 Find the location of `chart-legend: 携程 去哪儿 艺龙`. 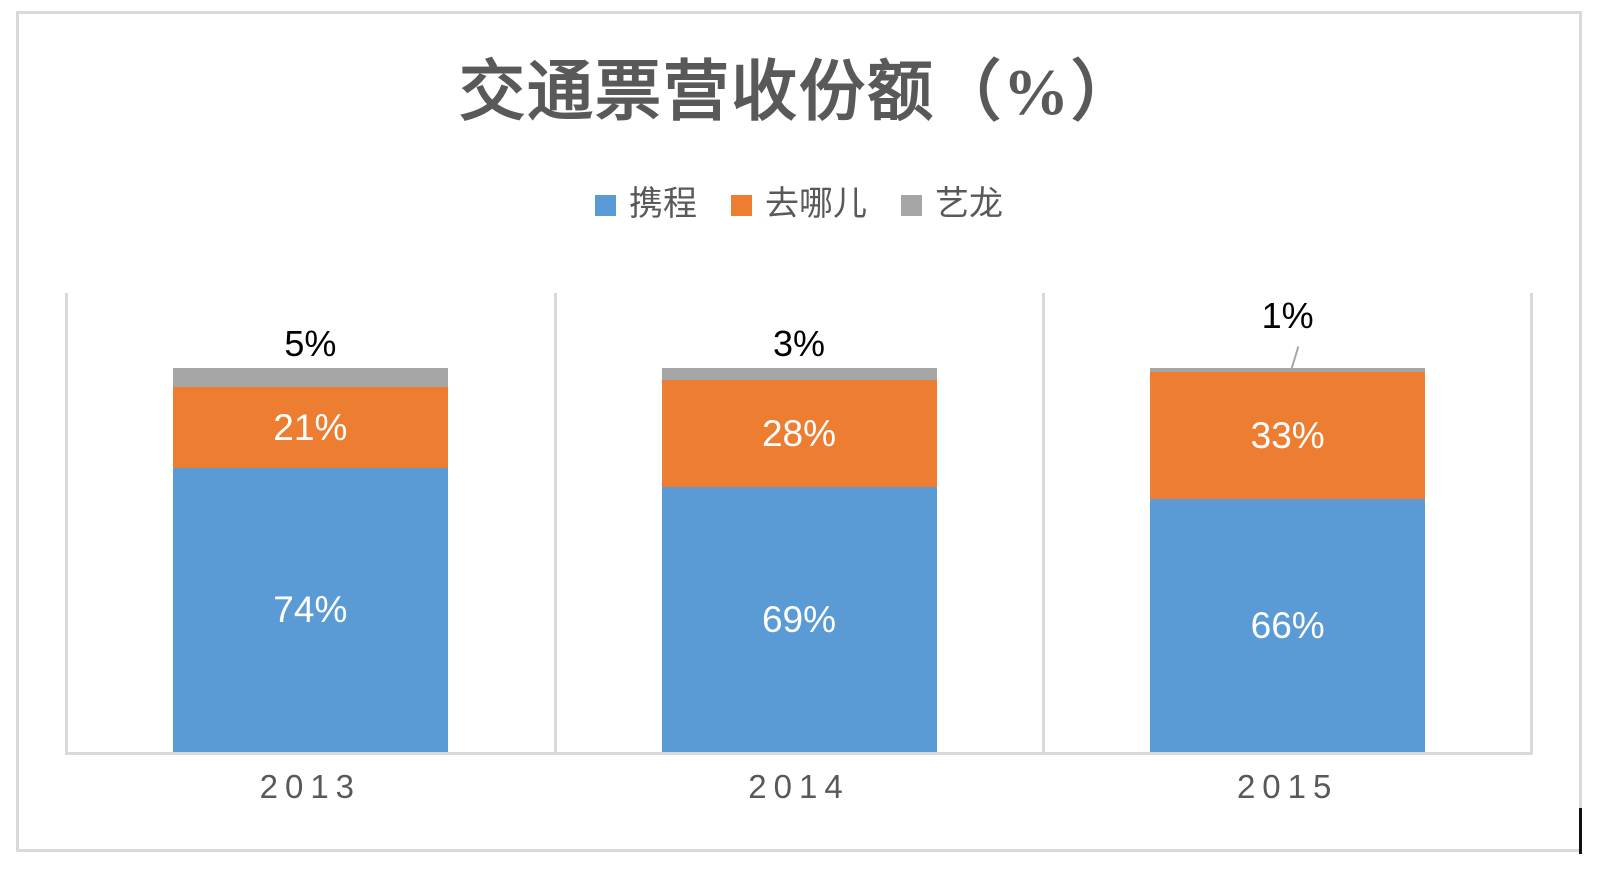

chart-legend: 携程 去哪儿 艺龙 is located at coordinates (799, 205).